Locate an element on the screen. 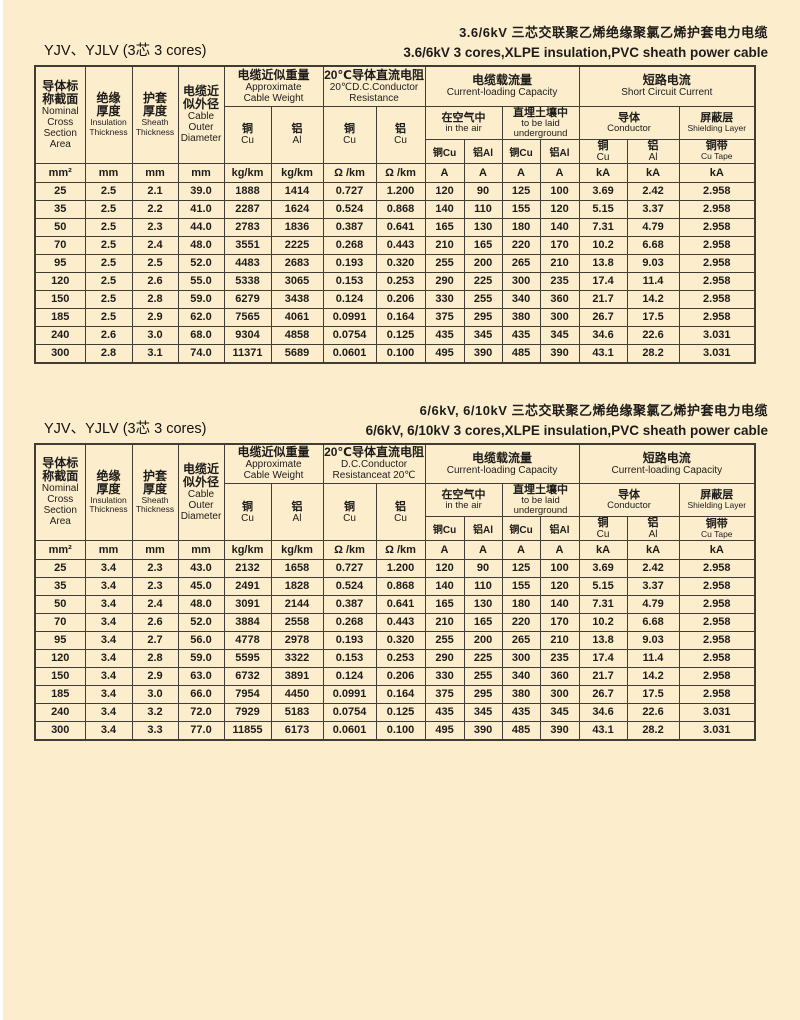 The width and height of the screenshot is (800, 1020). value-cell: 45.0 is located at coordinates (201, 586).